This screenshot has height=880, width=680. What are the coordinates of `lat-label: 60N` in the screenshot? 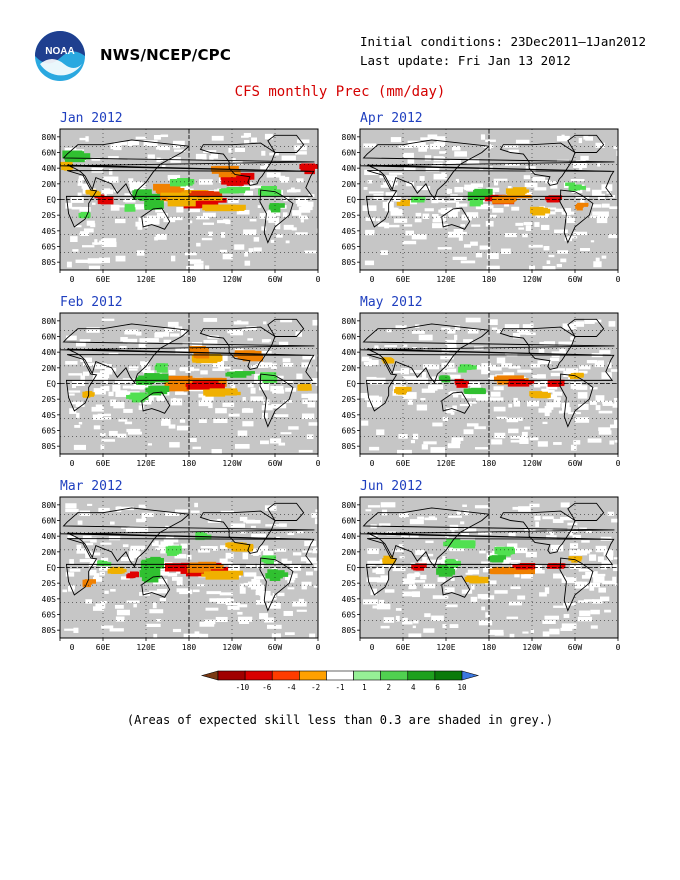 It's located at (49, 521).